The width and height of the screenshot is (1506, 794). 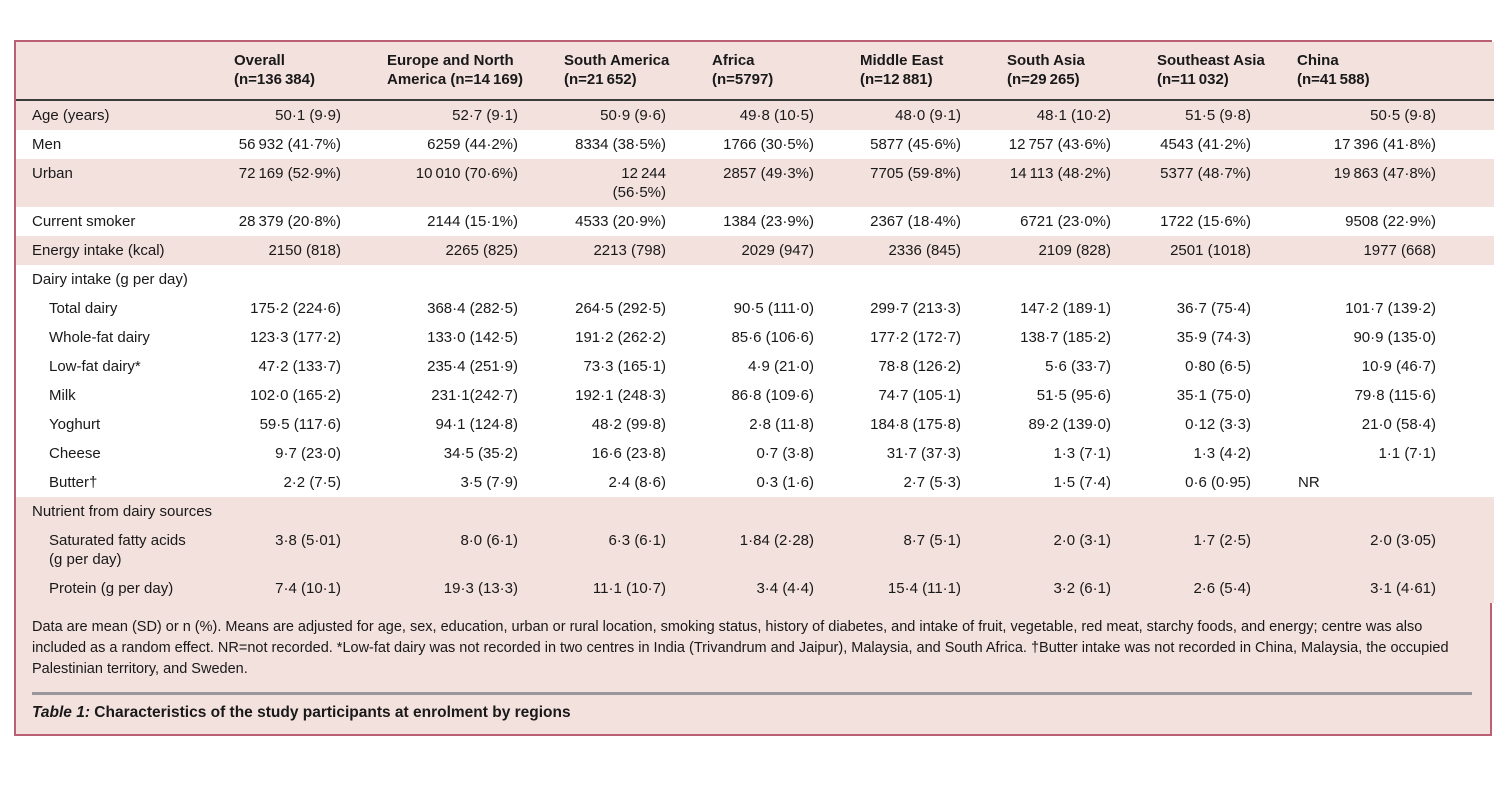 What do you see at coordinates (1082, 453) in the screenshot?
I see `data-cell: 1·3 (7·1)` at bounding box center [1082, 453].